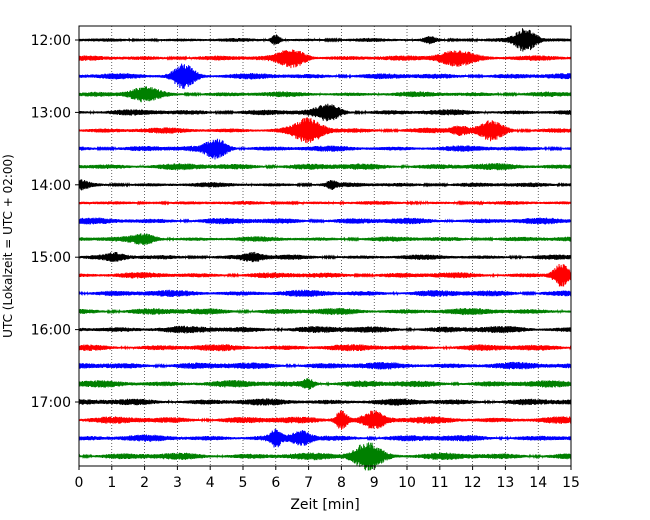 The height and width of the screenshot is (520, 650). What do you see at coordinates (571, 483) in the screenshot?
I see `x-tick-label: 15` at bounding box center [571, 483].